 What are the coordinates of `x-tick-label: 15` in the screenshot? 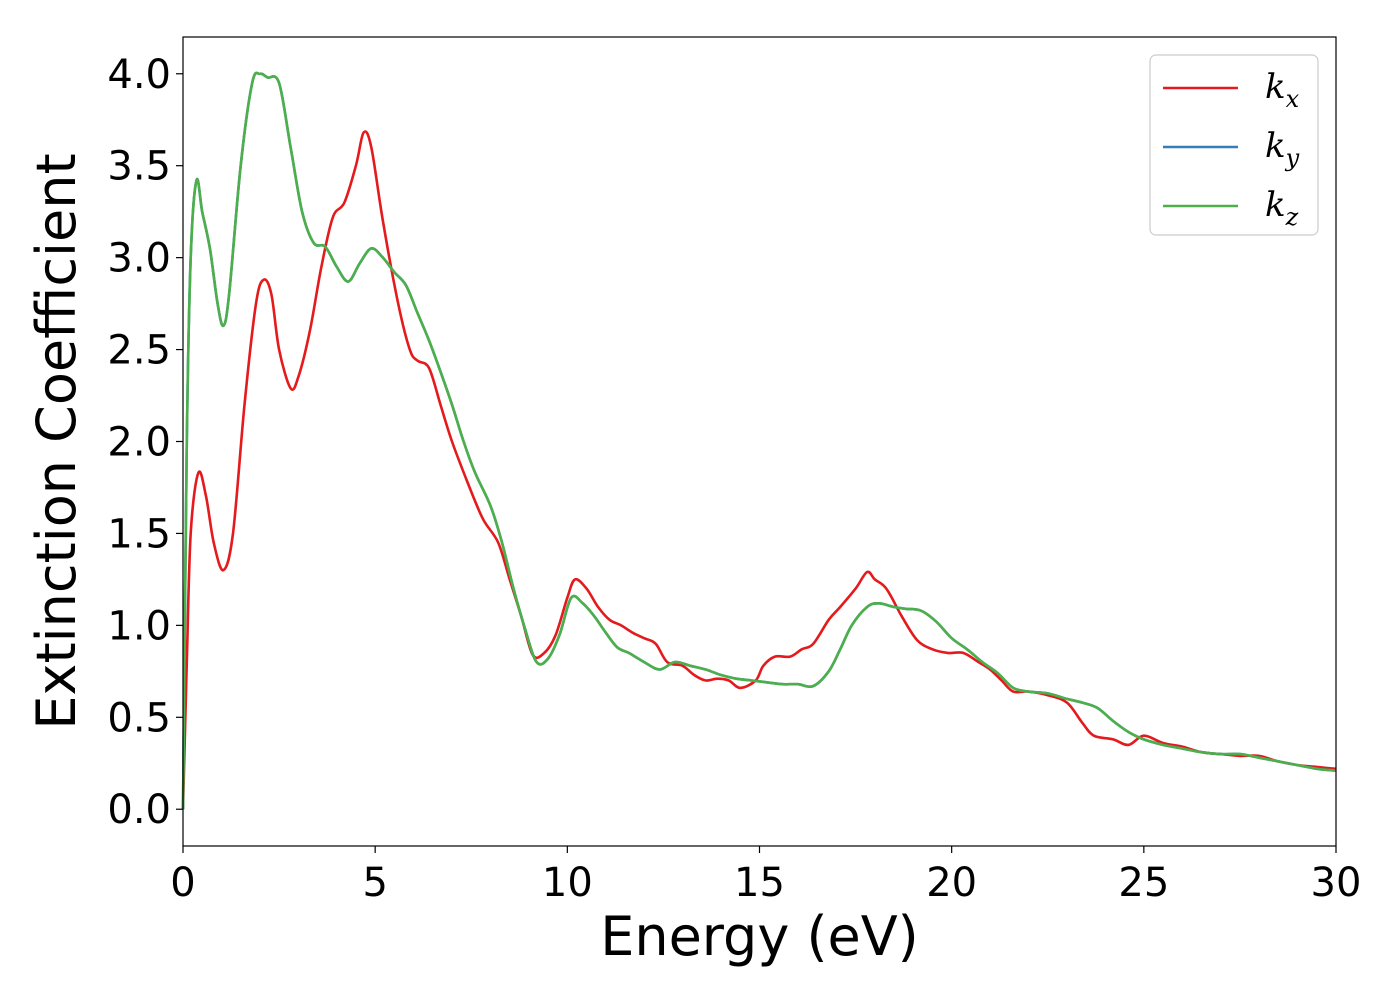 It's located at (759, 883).